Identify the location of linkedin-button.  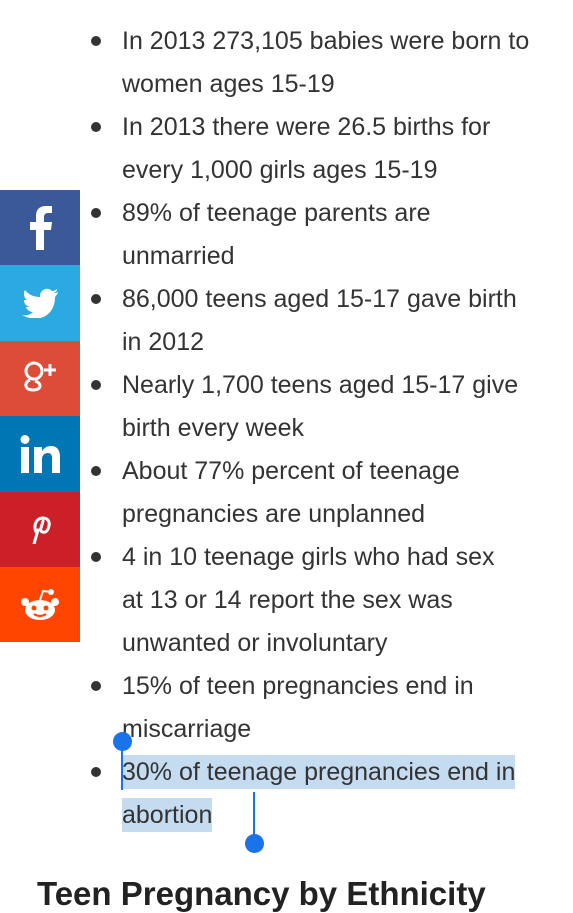
(40, 454).